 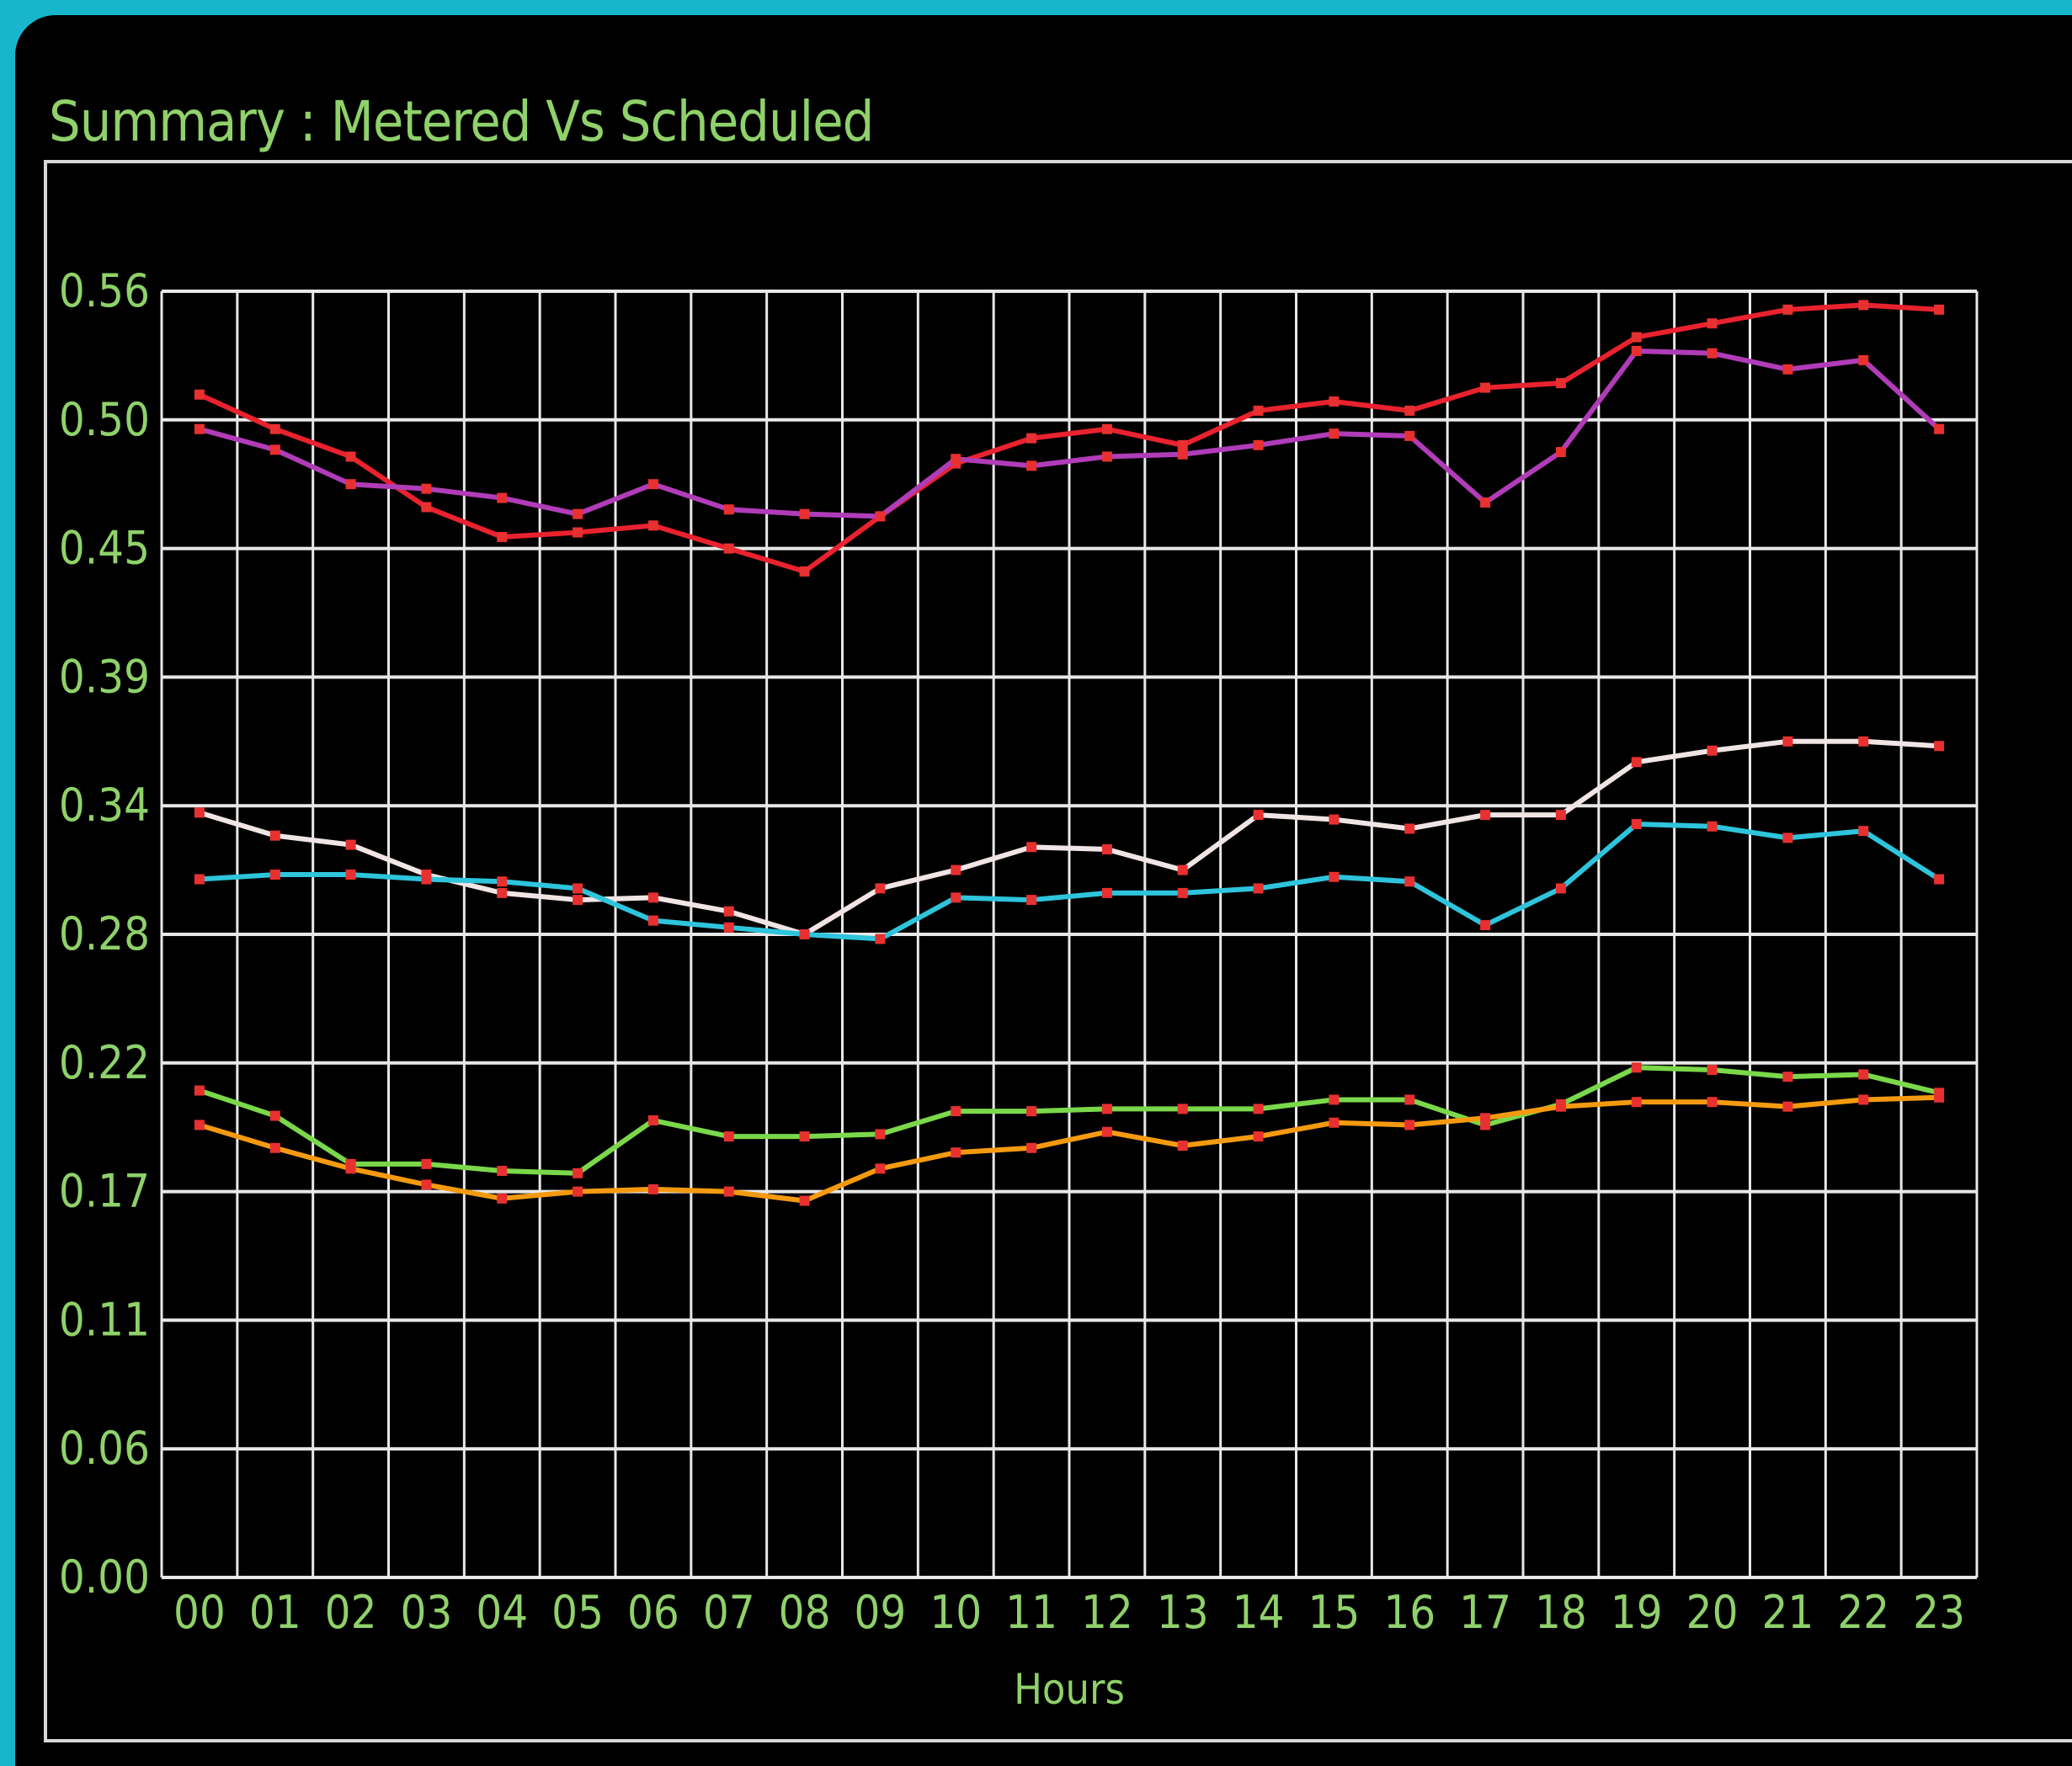 I want to click on x-axis-label: Hours, so click(x=1069, y=1689).